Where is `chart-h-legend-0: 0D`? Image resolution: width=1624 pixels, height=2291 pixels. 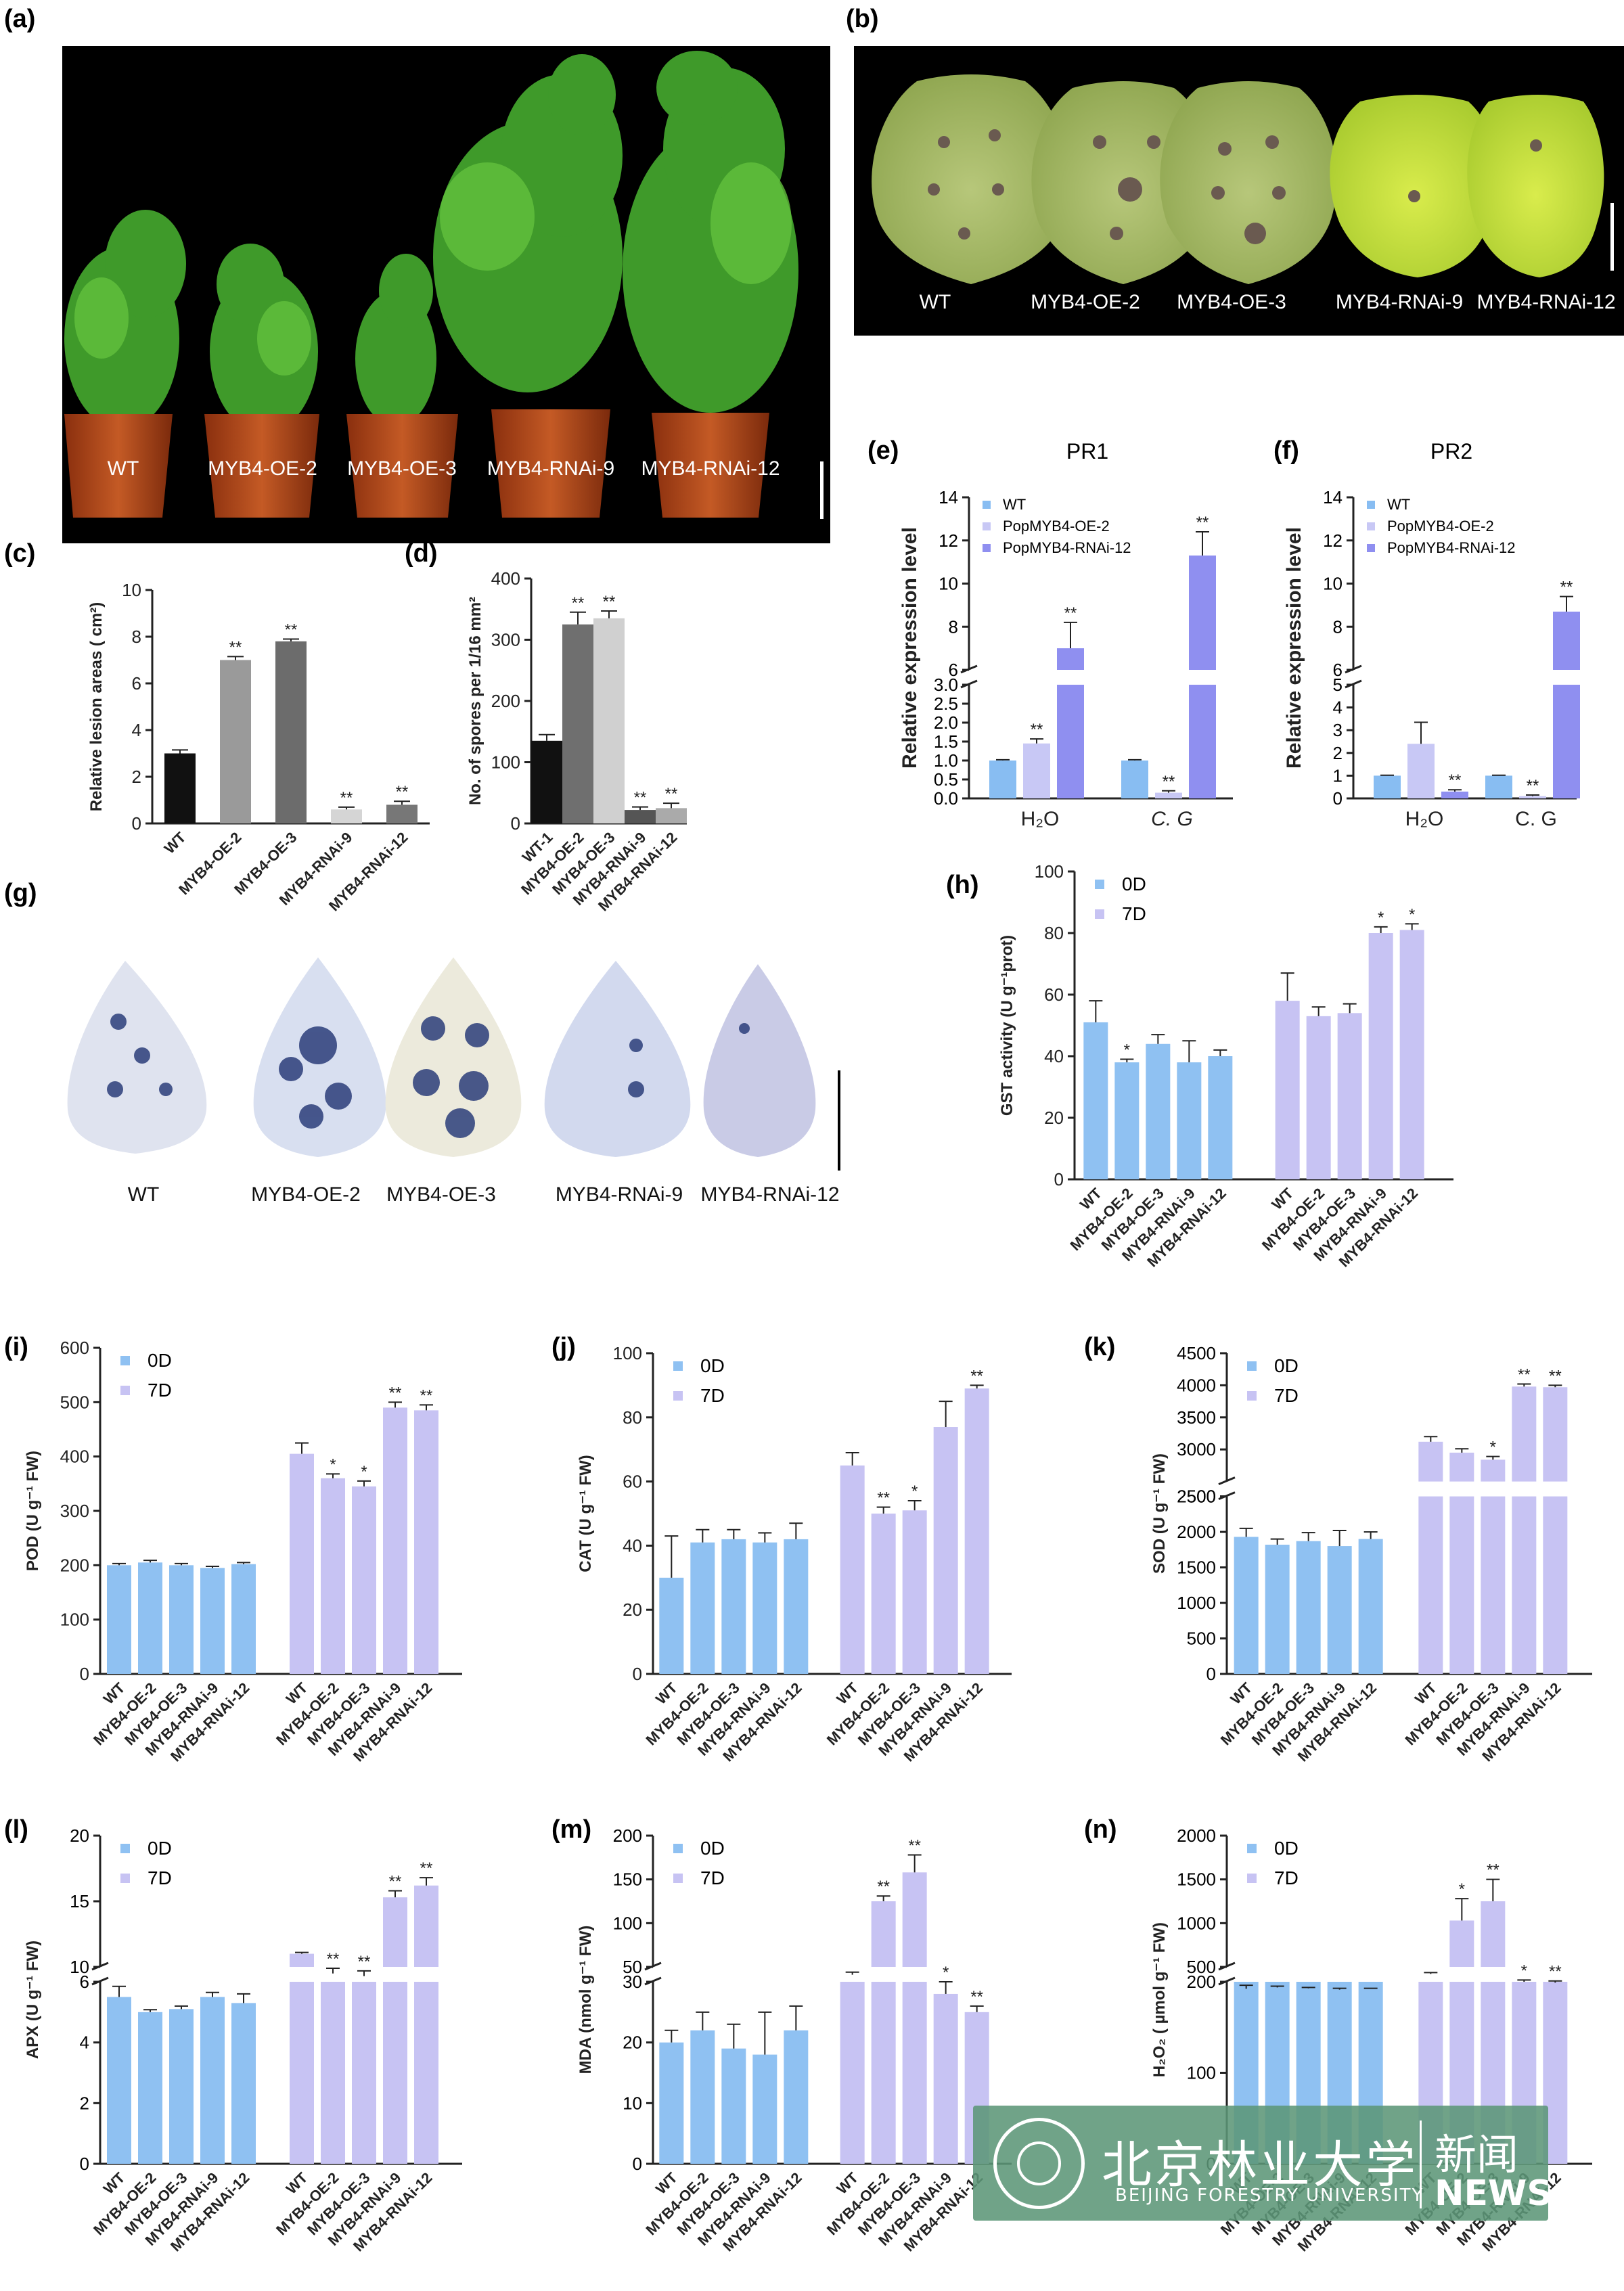 chart-h-legend-0: 0D is located at coordinates (1134, 884).